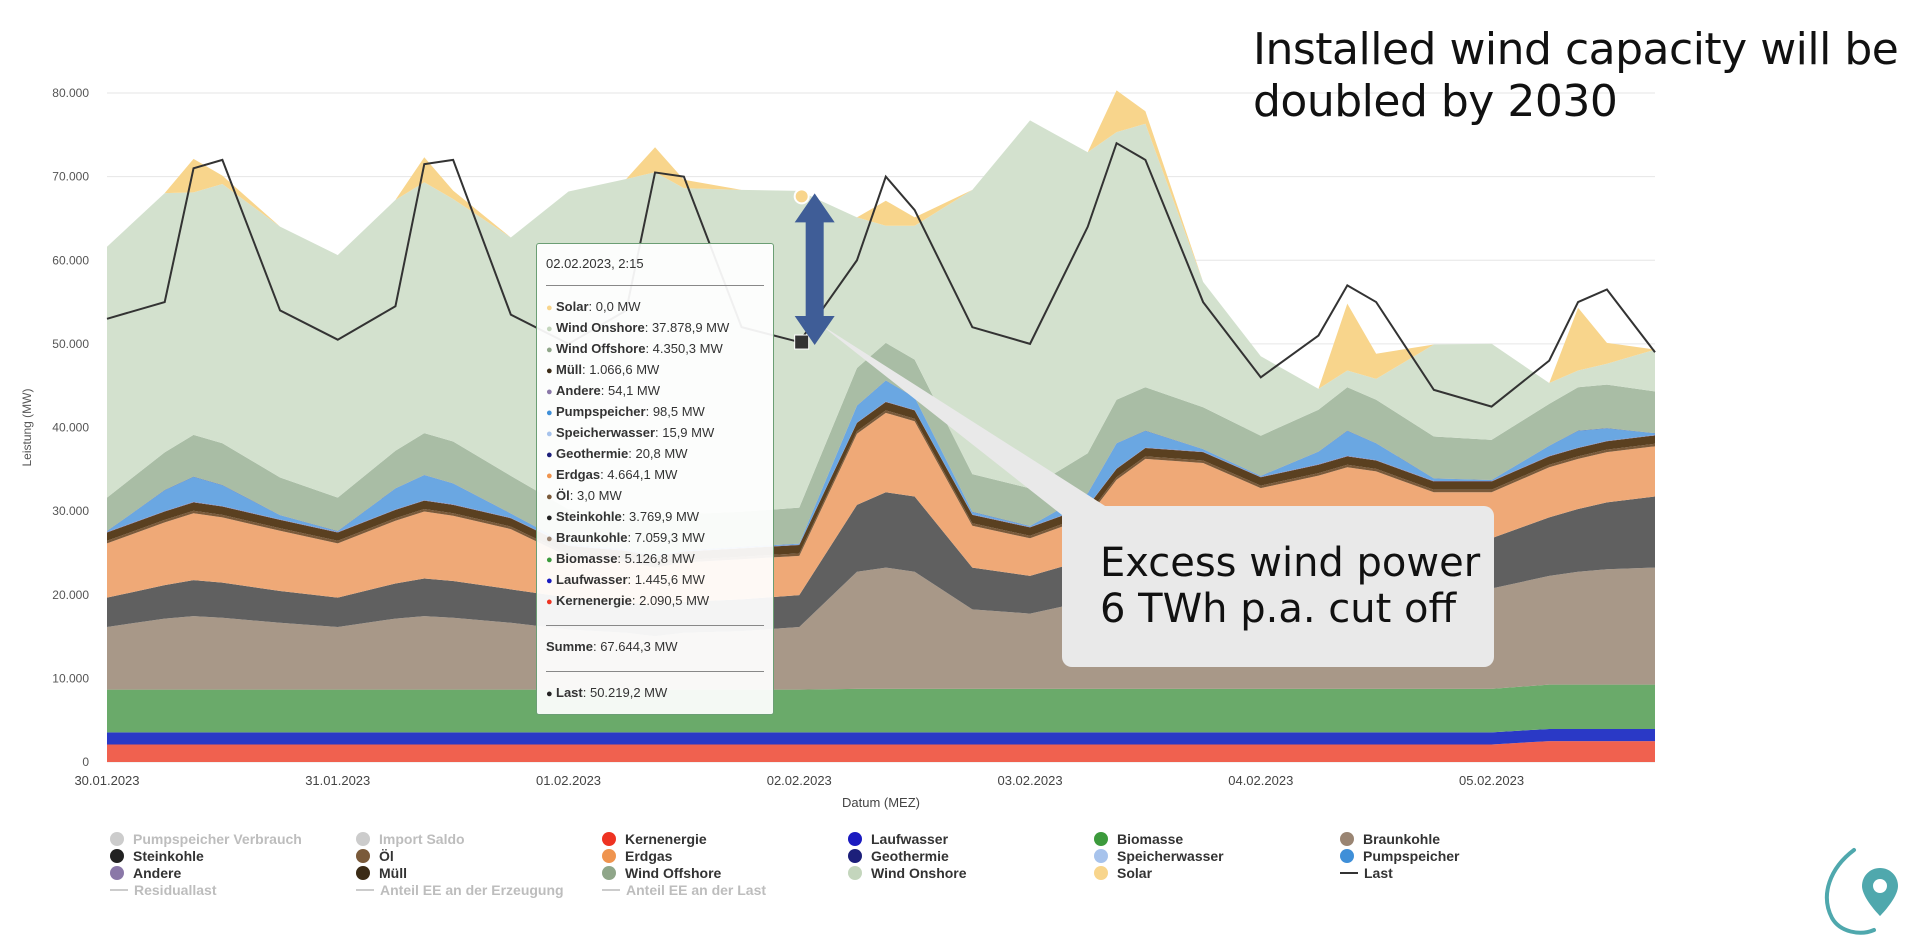 This screenshot has height=948, width=1920. I want to click on tooltip-series-value: : 5.126,8 MW, so click(656, 558).